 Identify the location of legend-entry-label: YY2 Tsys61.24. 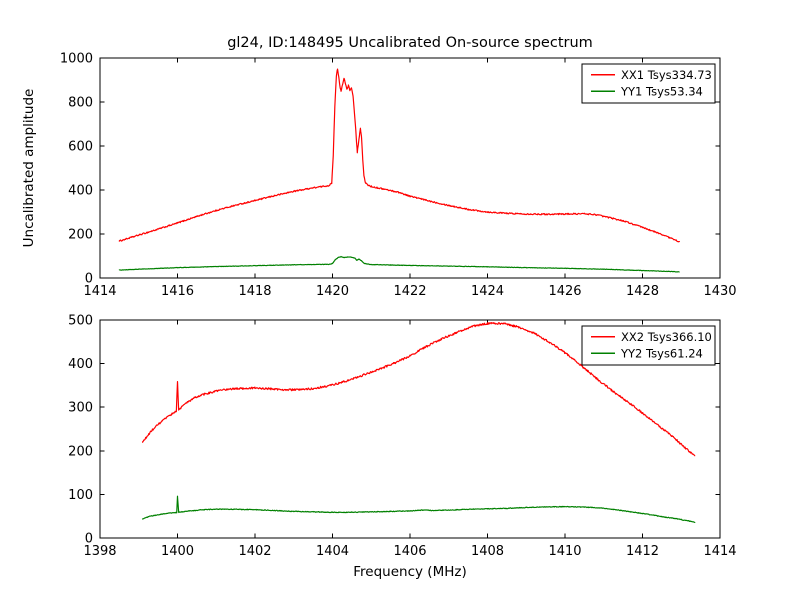
(661, 353).